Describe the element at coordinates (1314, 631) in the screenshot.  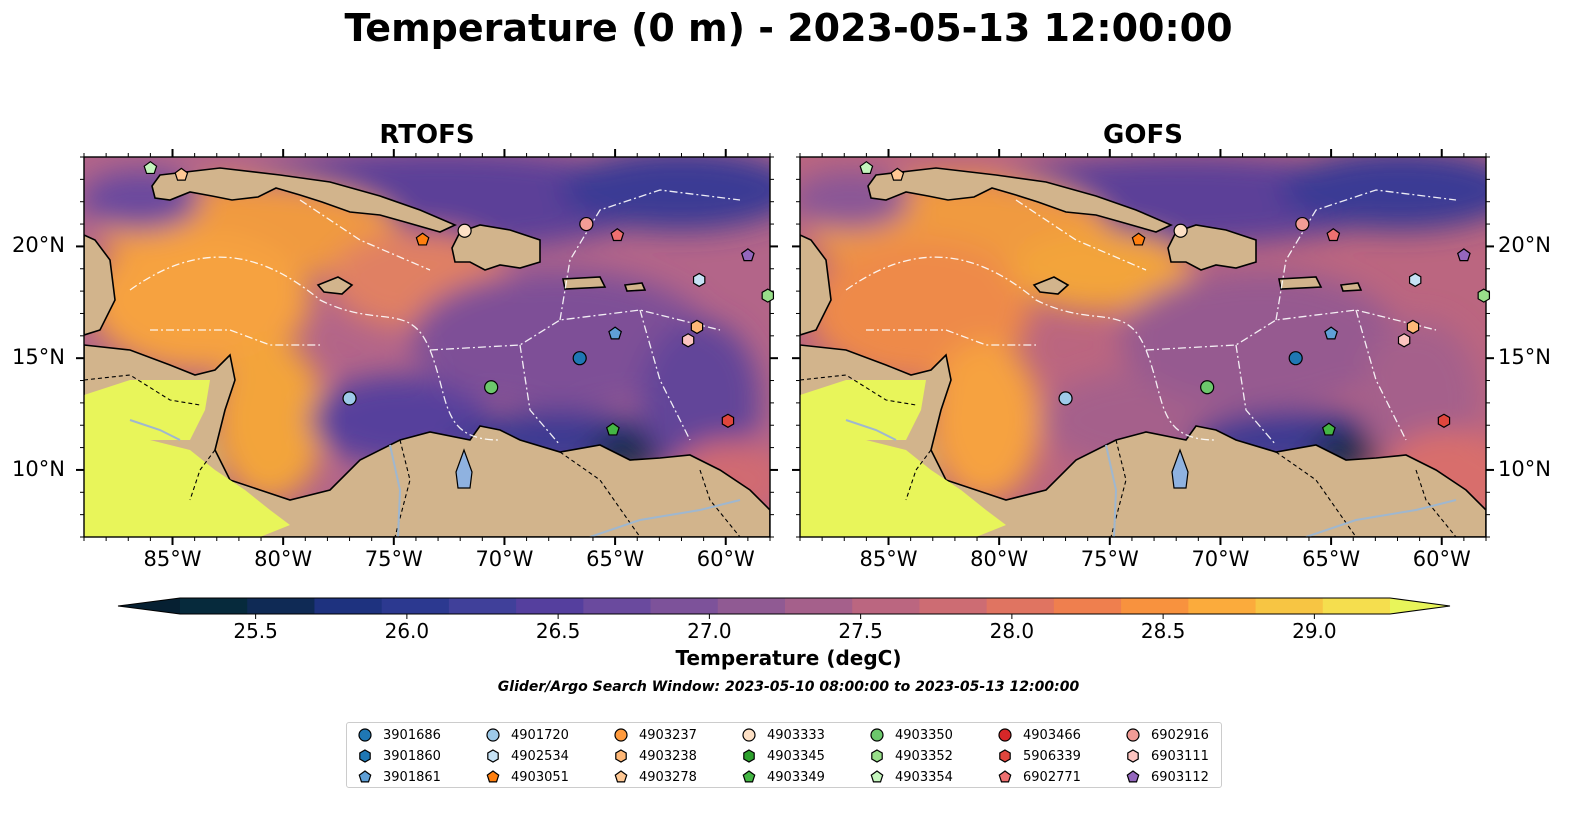
I see `colorbar-tick-label: 29.0` at that location.